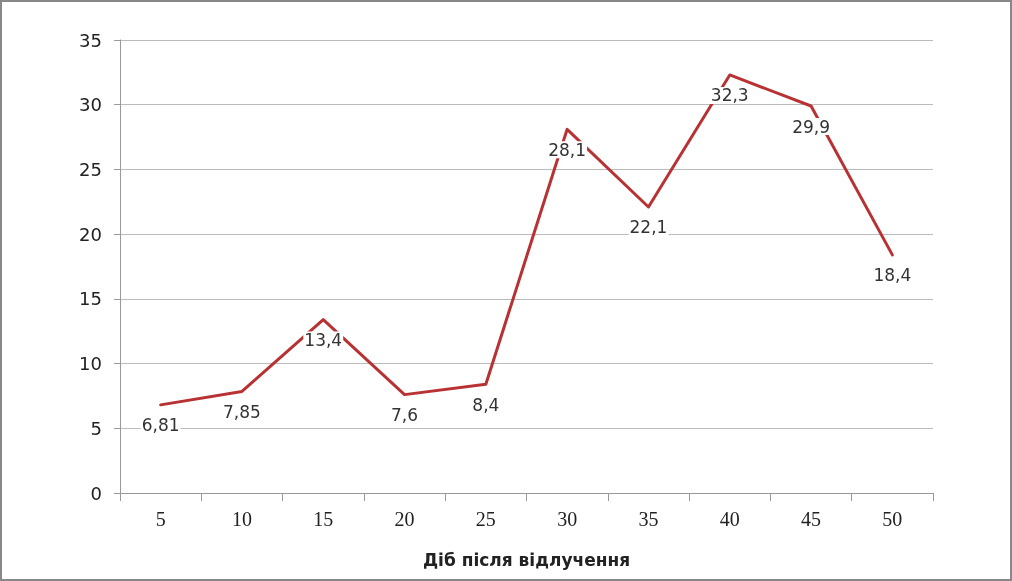 This screenshot has width=1012, height=581. I want to click on y-tick-label: 20, so click(90, 234).